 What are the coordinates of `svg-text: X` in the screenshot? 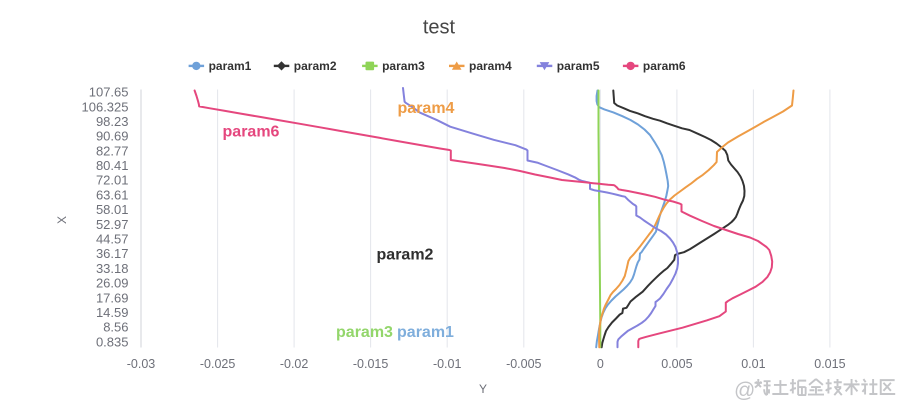 It's located at (62, 220).